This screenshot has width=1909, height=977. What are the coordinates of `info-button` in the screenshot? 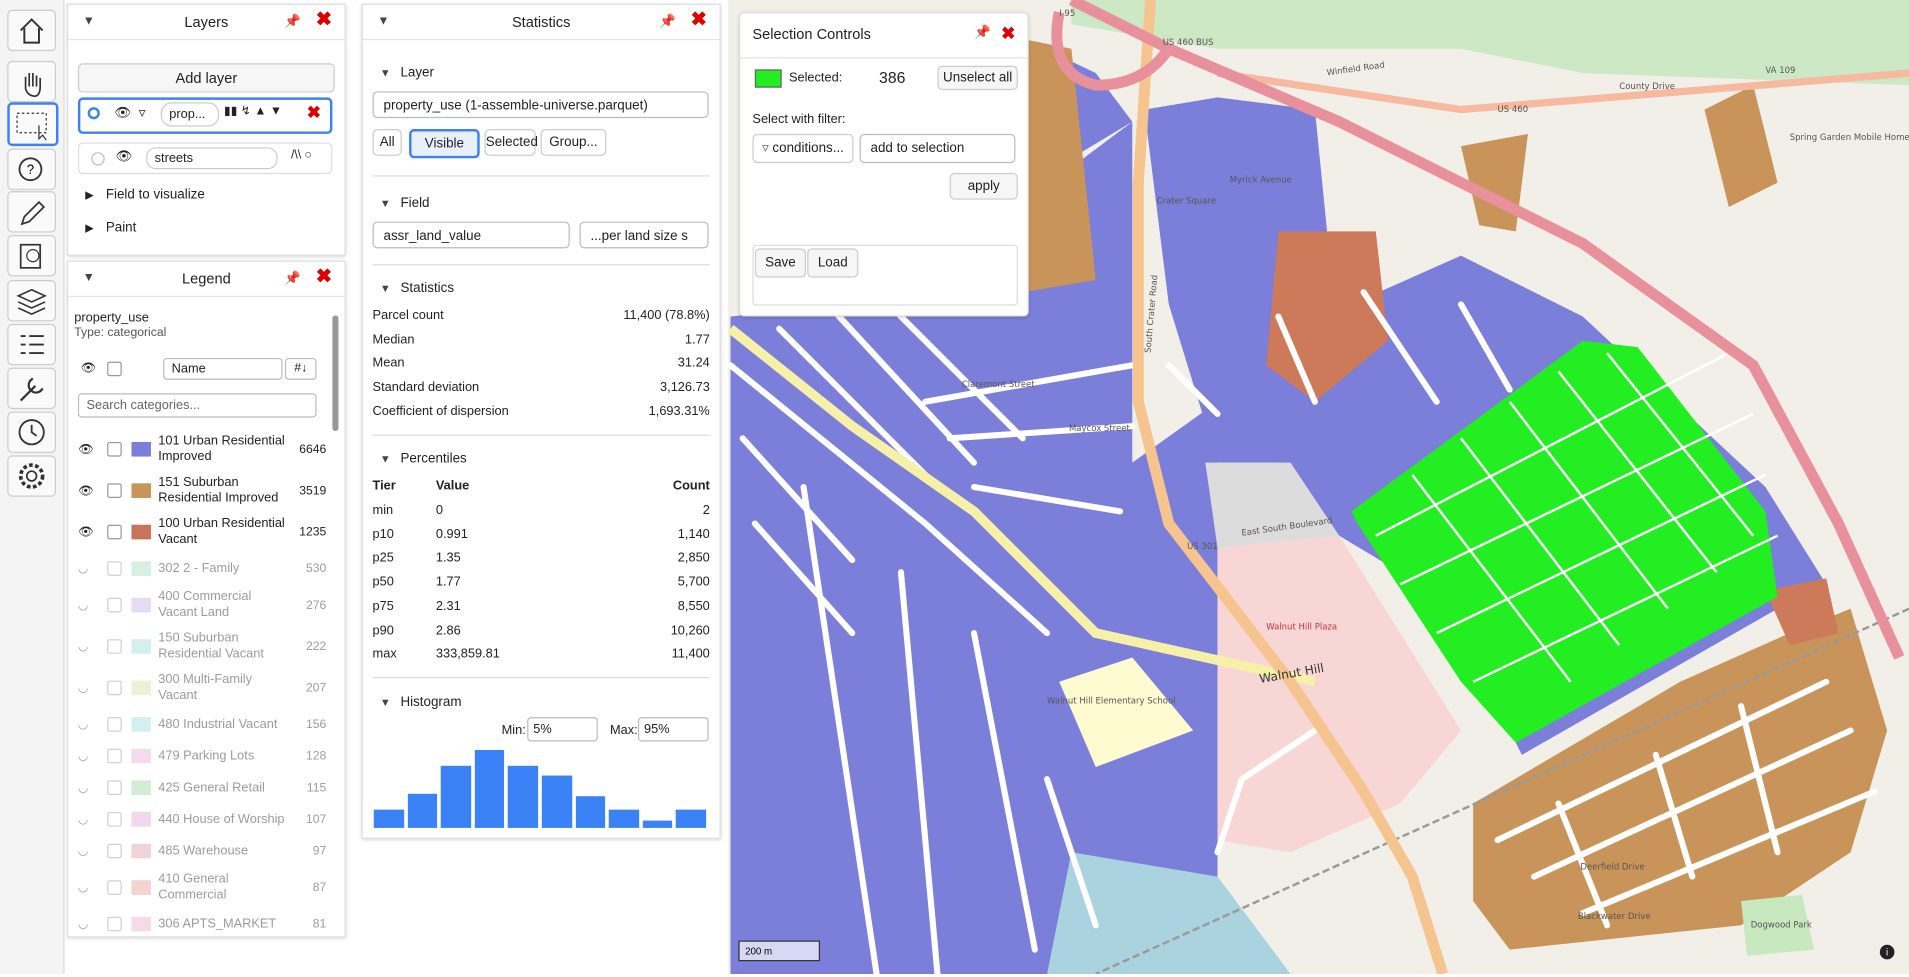 It's located at (1887, 952).